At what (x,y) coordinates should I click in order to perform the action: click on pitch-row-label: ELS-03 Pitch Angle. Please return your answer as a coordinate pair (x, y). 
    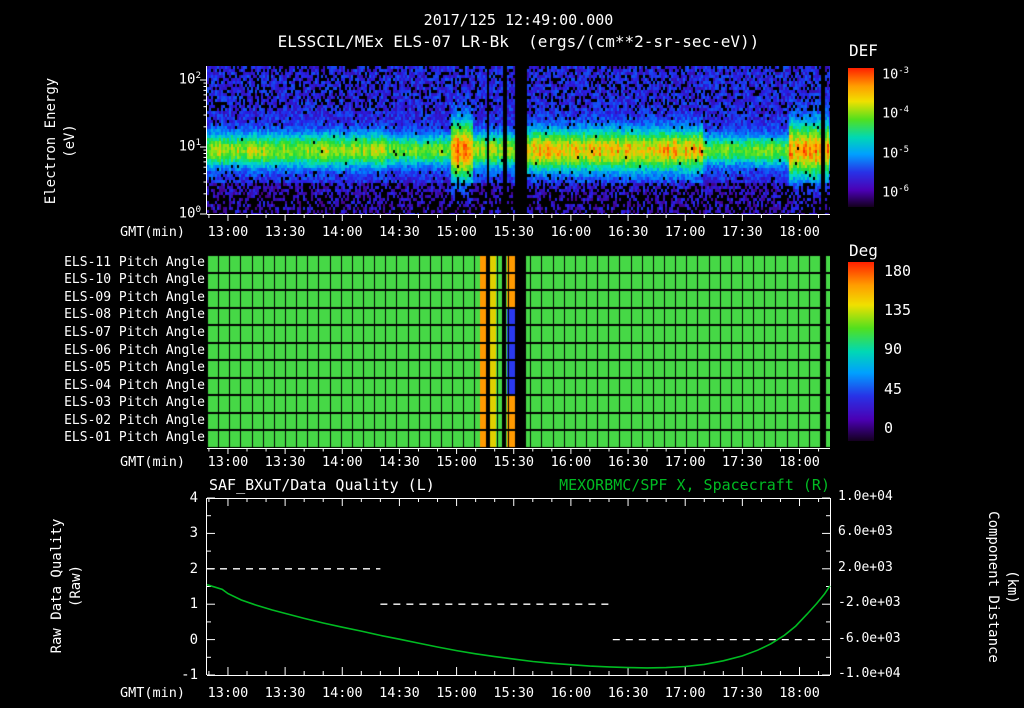
    Looking at the image, I should click on (134, 403).